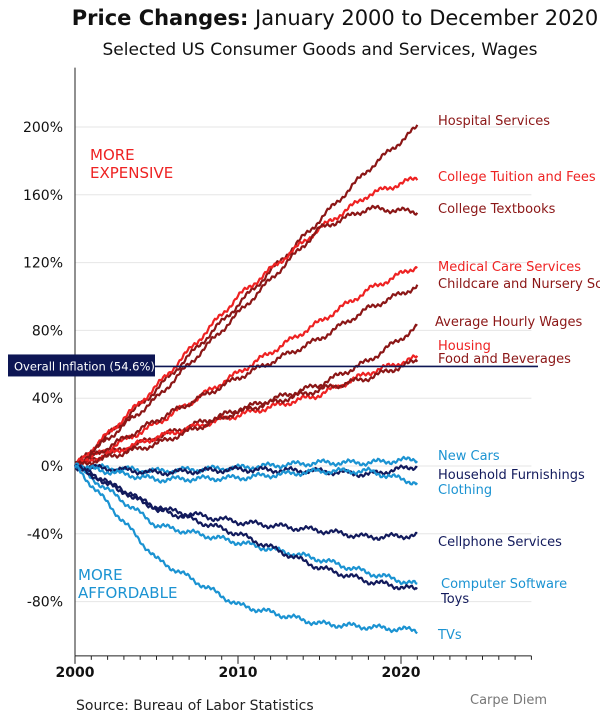 The image size is (600, 727). I want to click on x-tick-label: 2010, so click(238, 673).